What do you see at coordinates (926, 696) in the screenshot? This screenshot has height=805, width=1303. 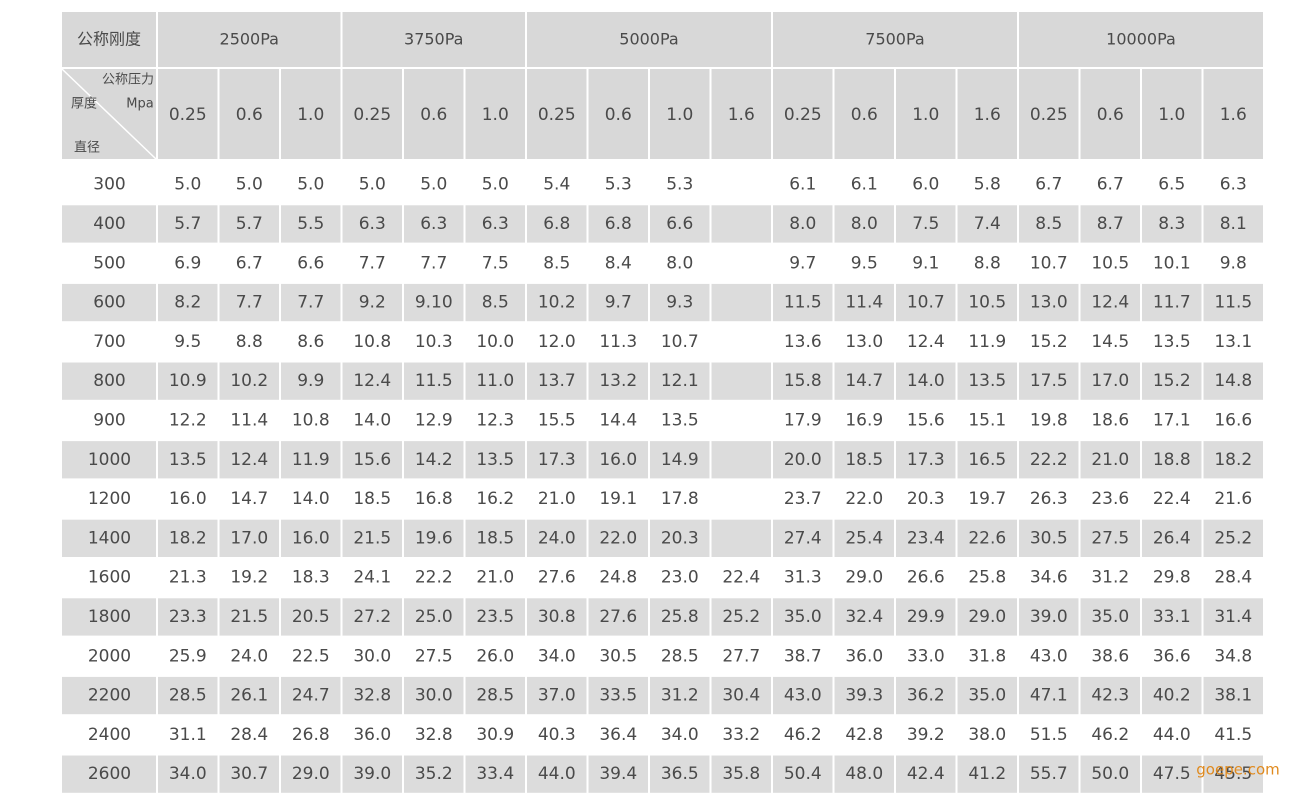 I see `thickness: 36.2` at bounding box center [926, 696].